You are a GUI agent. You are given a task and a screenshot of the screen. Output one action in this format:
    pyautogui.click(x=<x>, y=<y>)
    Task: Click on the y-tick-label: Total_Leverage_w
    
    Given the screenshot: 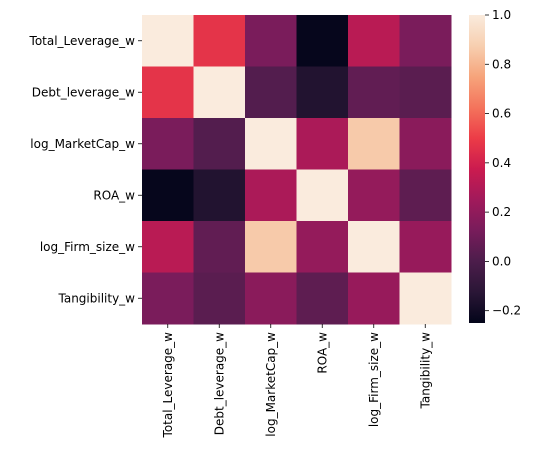 What is the action you would take?
    pyautogui.click(x=82, y=41)
    